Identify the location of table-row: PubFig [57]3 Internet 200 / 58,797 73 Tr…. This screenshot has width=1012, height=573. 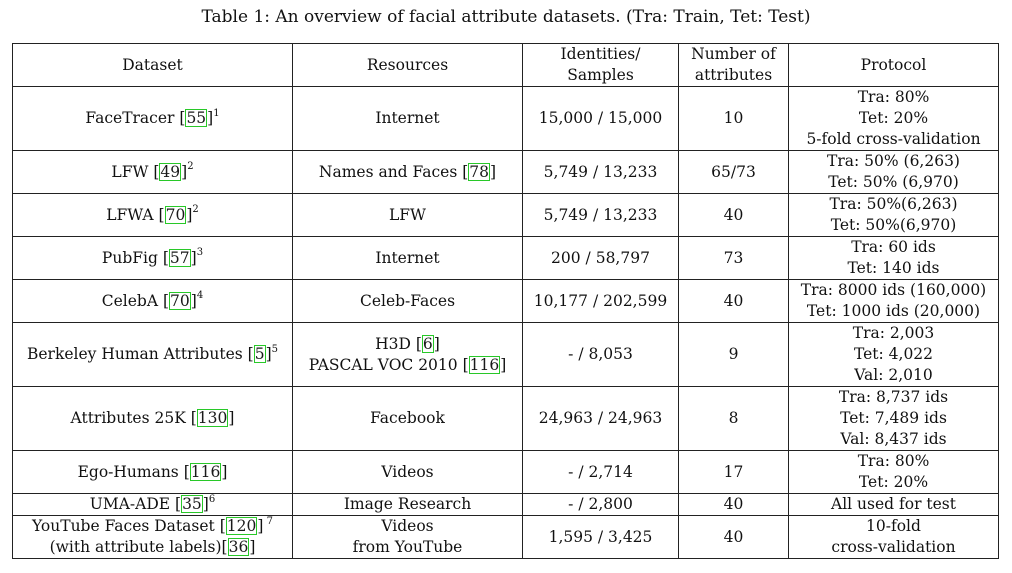
(505, 258).